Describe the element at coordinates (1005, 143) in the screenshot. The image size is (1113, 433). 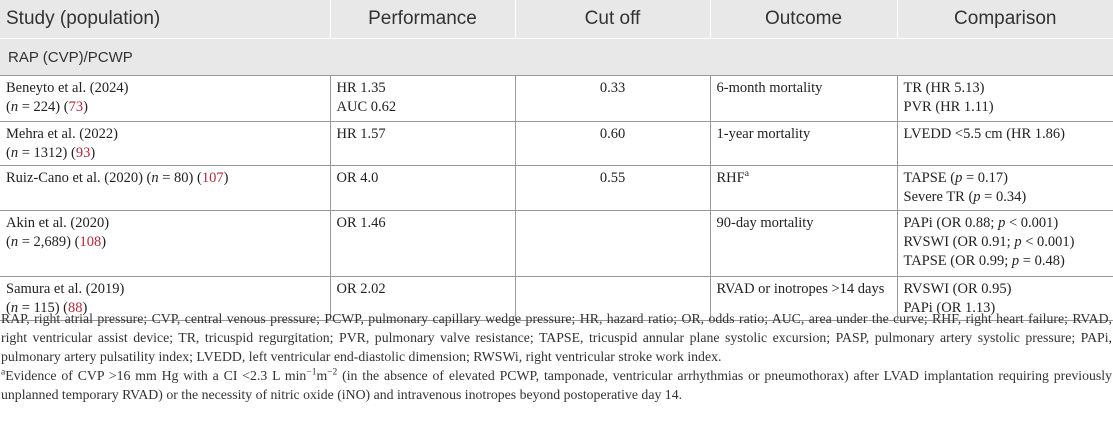
I see `comparison-cell: LVEDD <5.5 cm (HR 1.86)` at that location.